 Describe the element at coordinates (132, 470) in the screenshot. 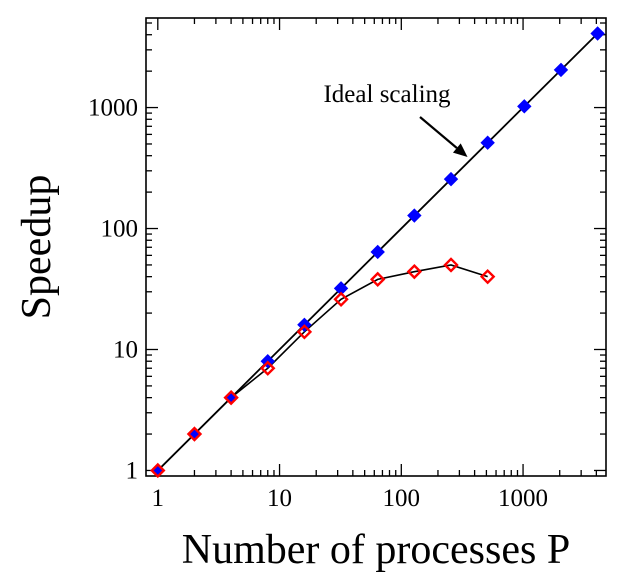

I see `y-tick-label: 1` at that location.